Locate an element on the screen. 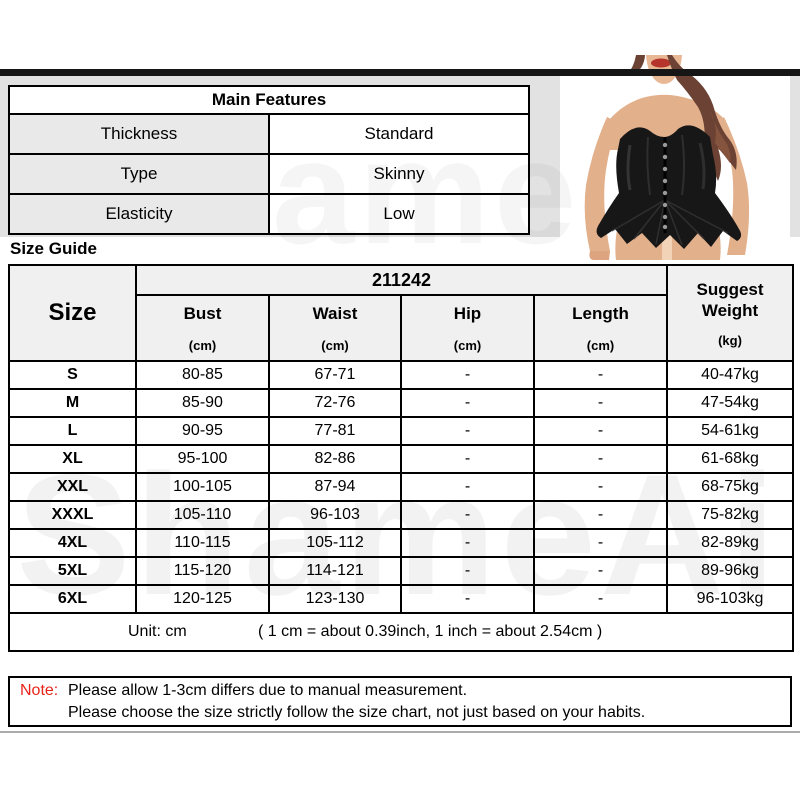  table-row: XL 95-100 82-86 - - 61-68kg is located at coordinates (401, 459).